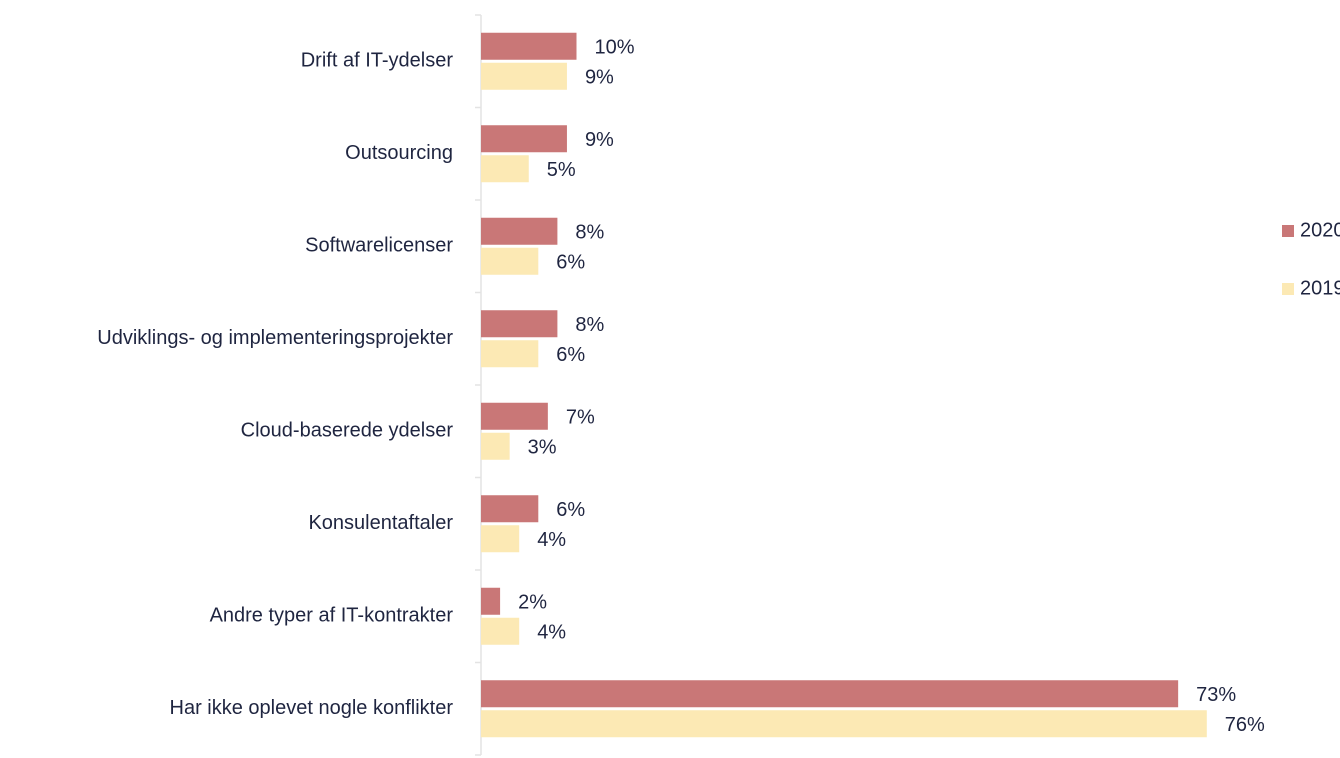 This screenshot has height=758, width=1340. I want to click on category-label: Outsourcing, so click(399, 153).